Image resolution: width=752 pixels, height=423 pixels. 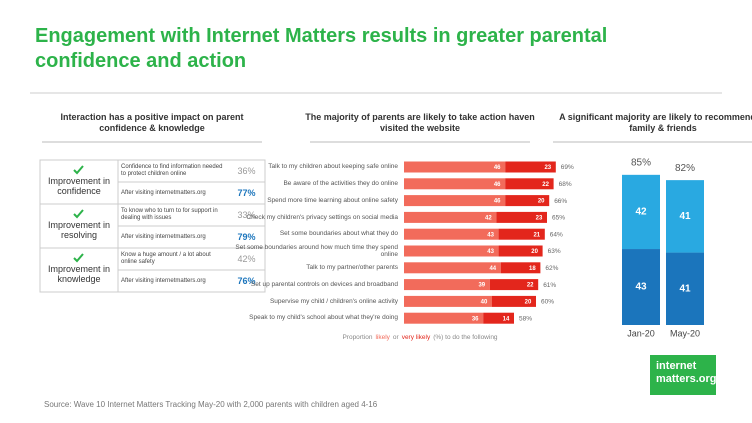 I want to click on total-label: 63%, so click(x=554, y=251).